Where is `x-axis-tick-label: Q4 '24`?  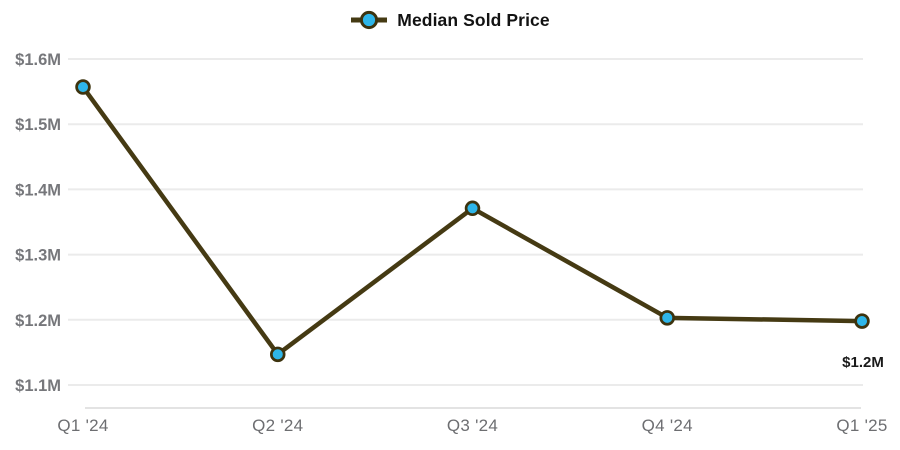 x-axis-tick-label: Q4 '24 is located at coordinates (667, 425).